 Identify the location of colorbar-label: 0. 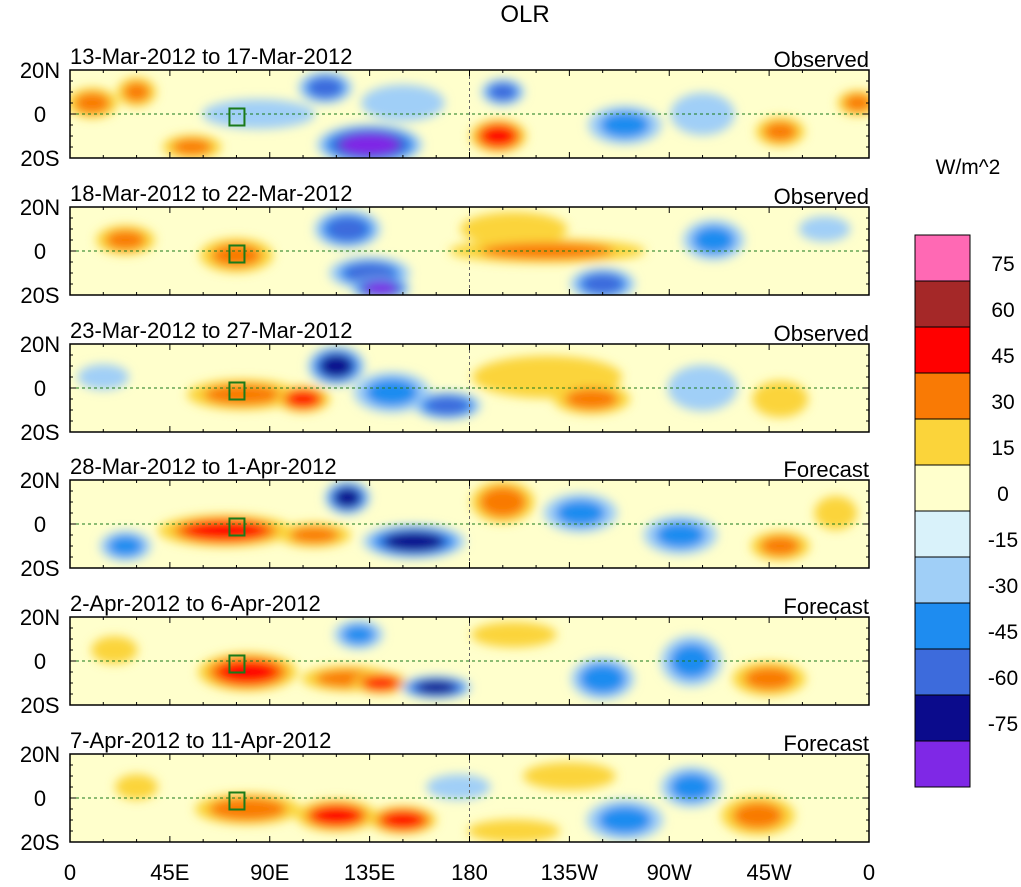
(1003, 494).